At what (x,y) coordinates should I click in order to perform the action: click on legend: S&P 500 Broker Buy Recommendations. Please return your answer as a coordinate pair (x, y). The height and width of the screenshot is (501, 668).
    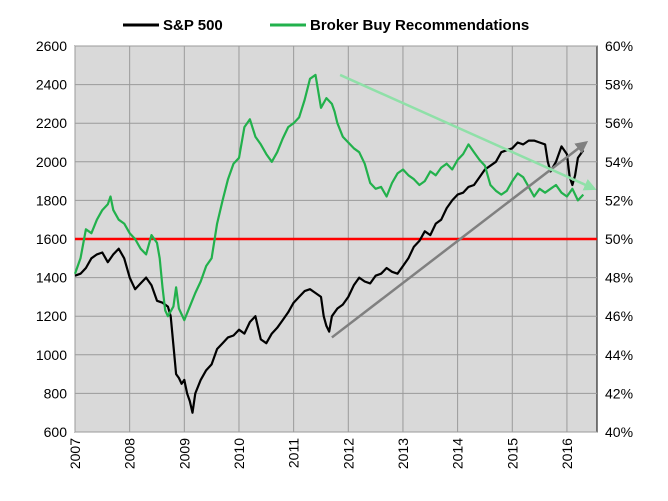
    Looking at the image, I should click on (326, 25).